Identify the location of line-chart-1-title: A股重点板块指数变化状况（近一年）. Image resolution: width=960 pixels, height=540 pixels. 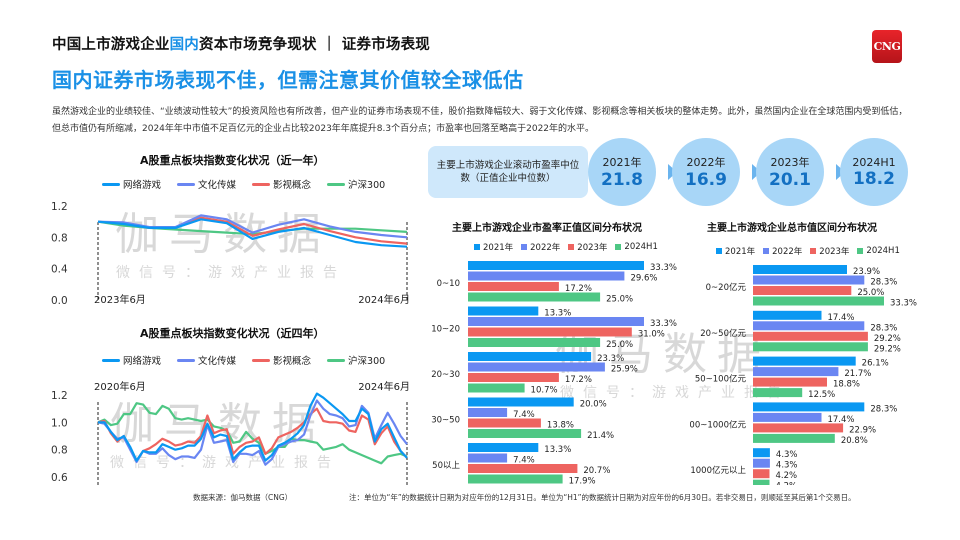
(232, 160).